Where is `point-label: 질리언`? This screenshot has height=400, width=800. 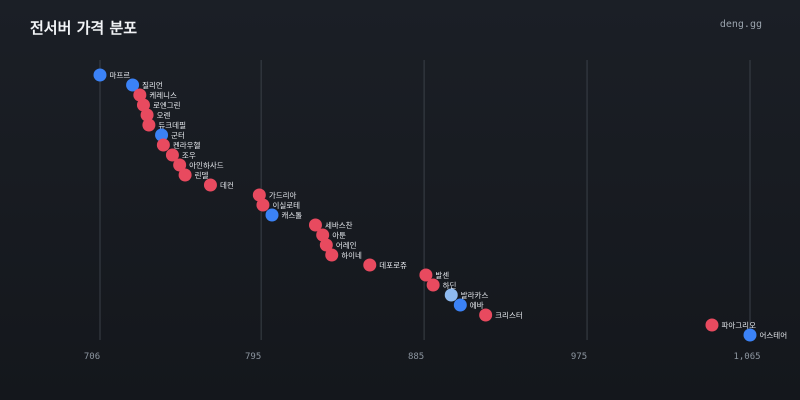 point-label: 질리언 is located at coordinates (152, 85).